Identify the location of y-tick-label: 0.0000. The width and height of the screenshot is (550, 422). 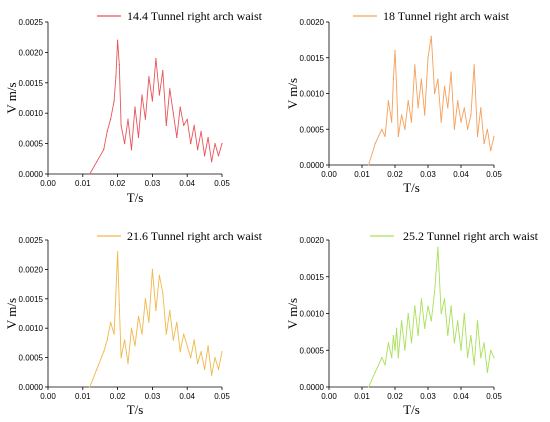
(312, 165).